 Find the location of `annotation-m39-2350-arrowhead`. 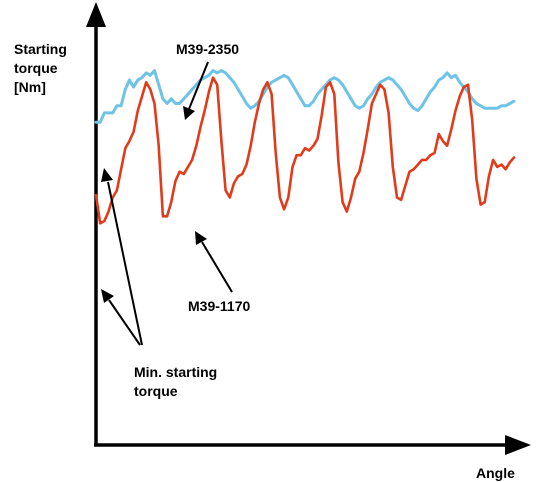

annotation-m39-2350-arrowhead is located at coordinates (189, 113).